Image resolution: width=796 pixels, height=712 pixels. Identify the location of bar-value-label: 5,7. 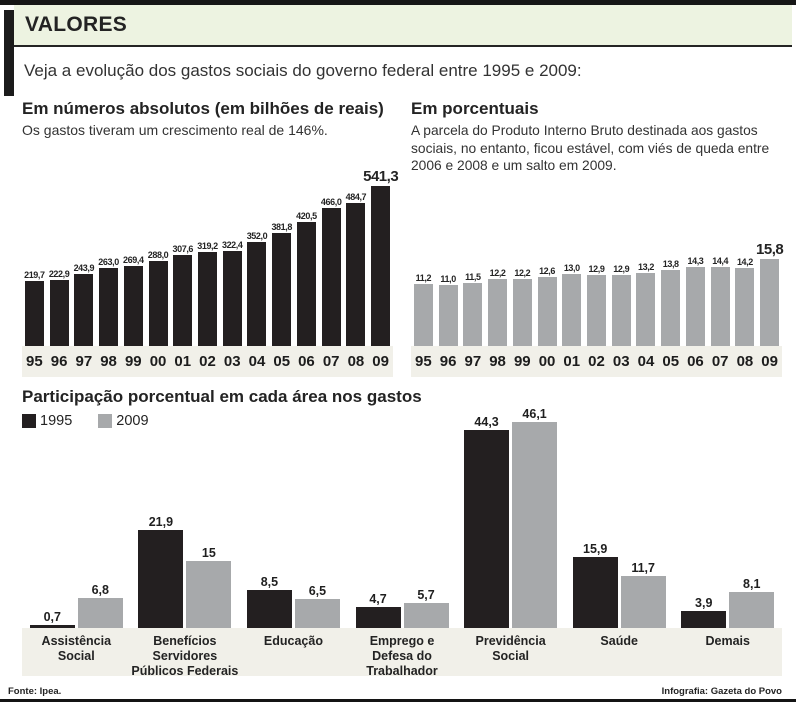
(426, 595).